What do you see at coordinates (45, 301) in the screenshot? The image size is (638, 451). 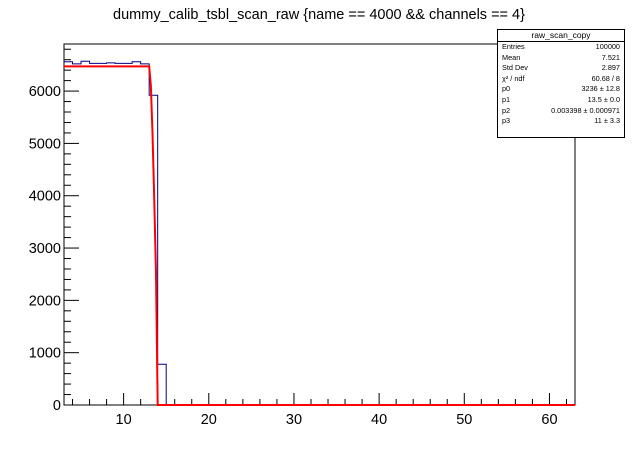 I see `y-tick-label: 2000` at bounding box center [45, 301].